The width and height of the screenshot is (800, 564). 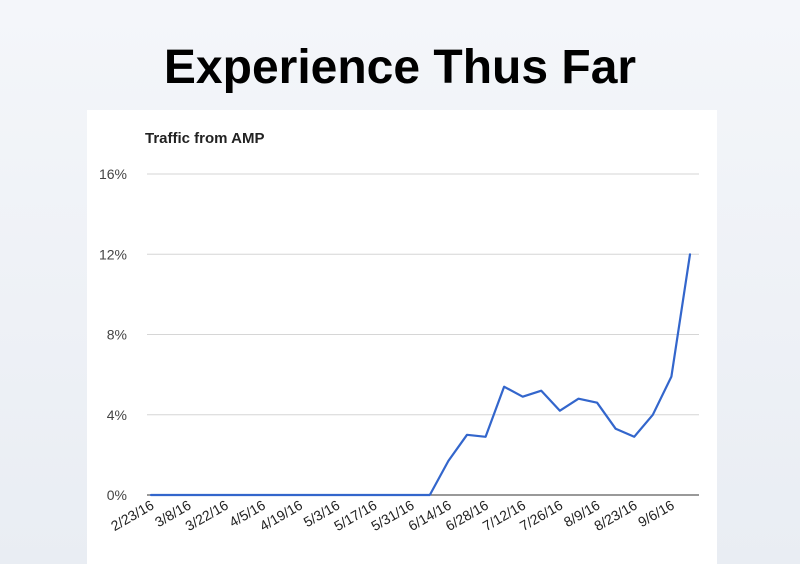 What do you see at coordinates (204, 138) in the screenshot?
I see `chart-title: Traffic from AMP` at bounding box center [204, 138].